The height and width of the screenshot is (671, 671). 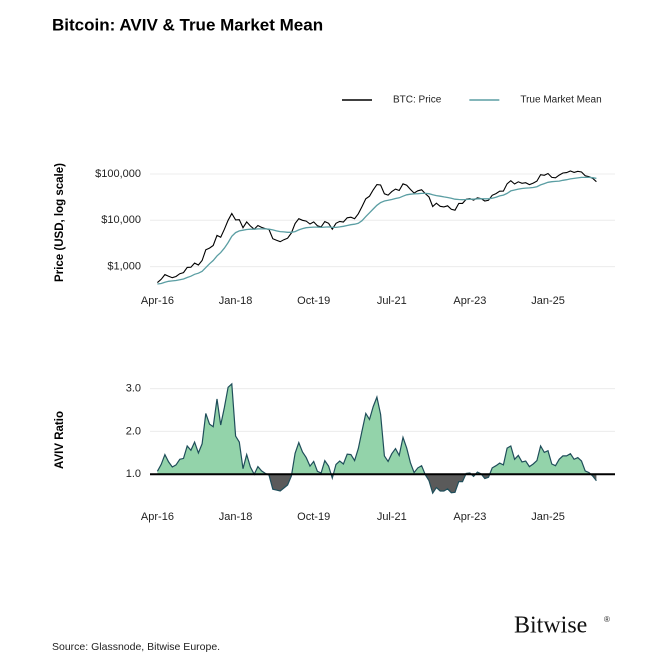 I want to click on legend-label: BTC: Price, so click(x=417, y=100).